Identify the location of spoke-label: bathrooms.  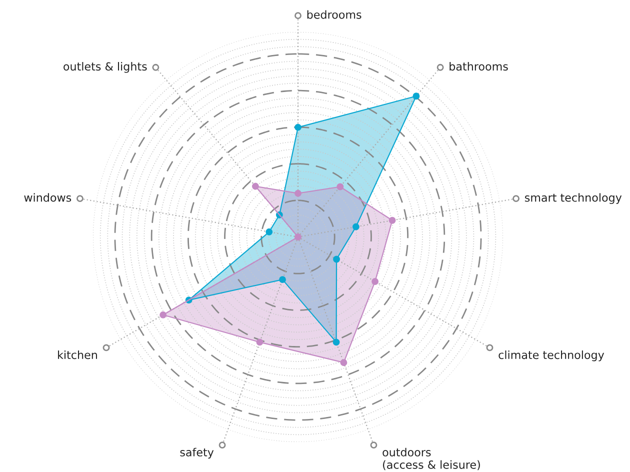
(479, 66).